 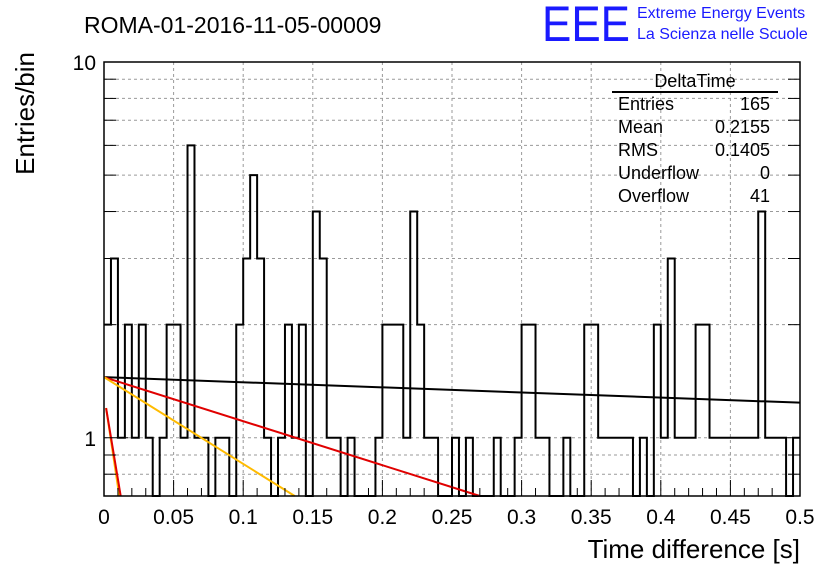 What do you see at coordinates (799, 517) in the screenshot?
I see `x-tick-label: 0.5` at bounding box center [799, 517].